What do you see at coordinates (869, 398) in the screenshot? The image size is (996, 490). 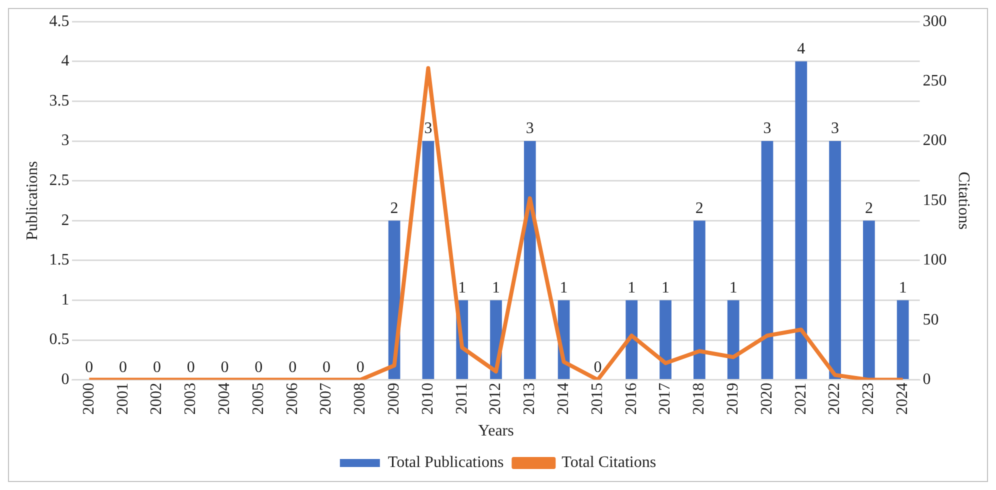 I see `x-tick-label: 2023` at bounding box center [869, 398].